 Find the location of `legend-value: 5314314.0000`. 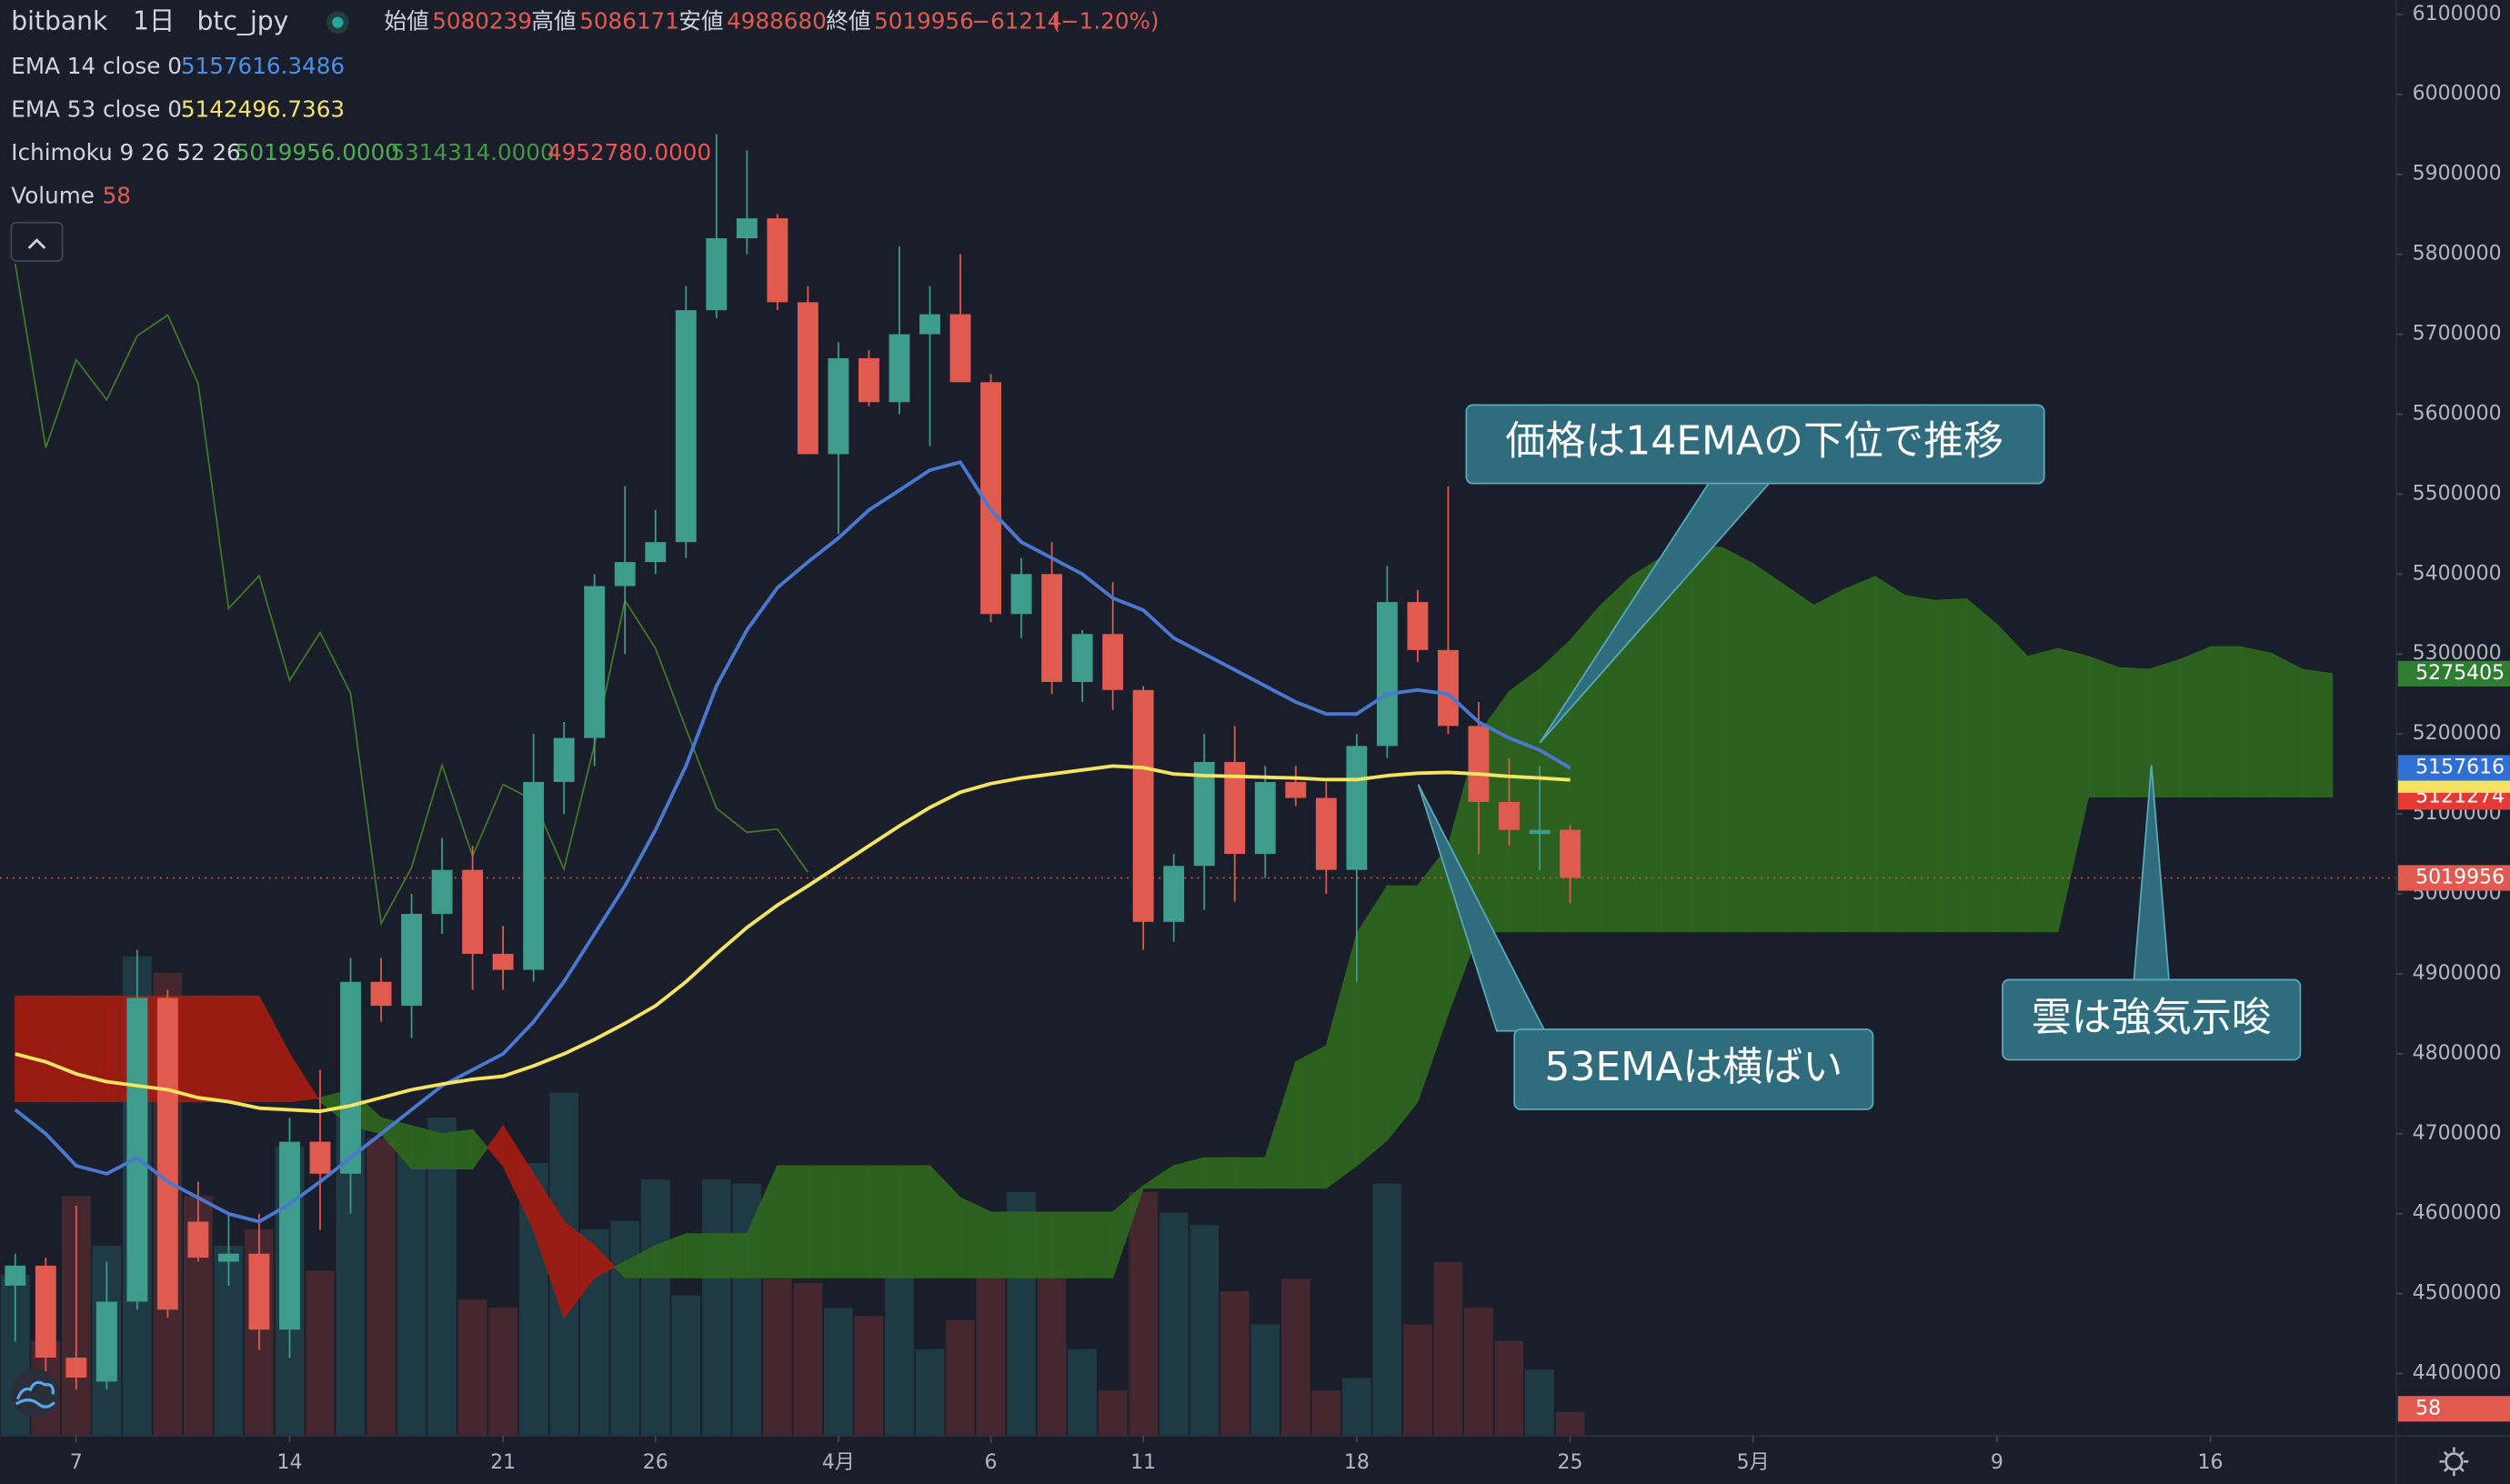

legend-value: 5314314.0000 is located at coordinates (472, 152).